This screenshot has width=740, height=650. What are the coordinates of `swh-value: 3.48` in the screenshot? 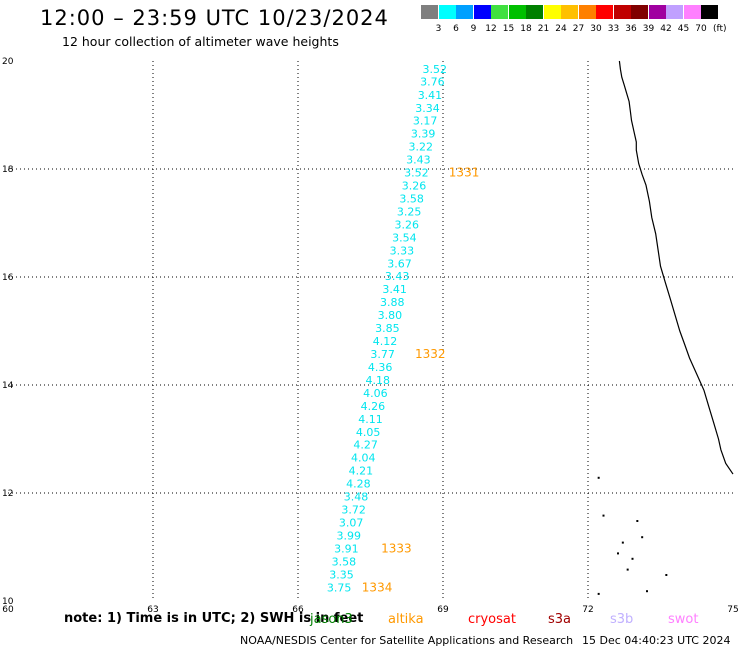 It's located at (356, 497).